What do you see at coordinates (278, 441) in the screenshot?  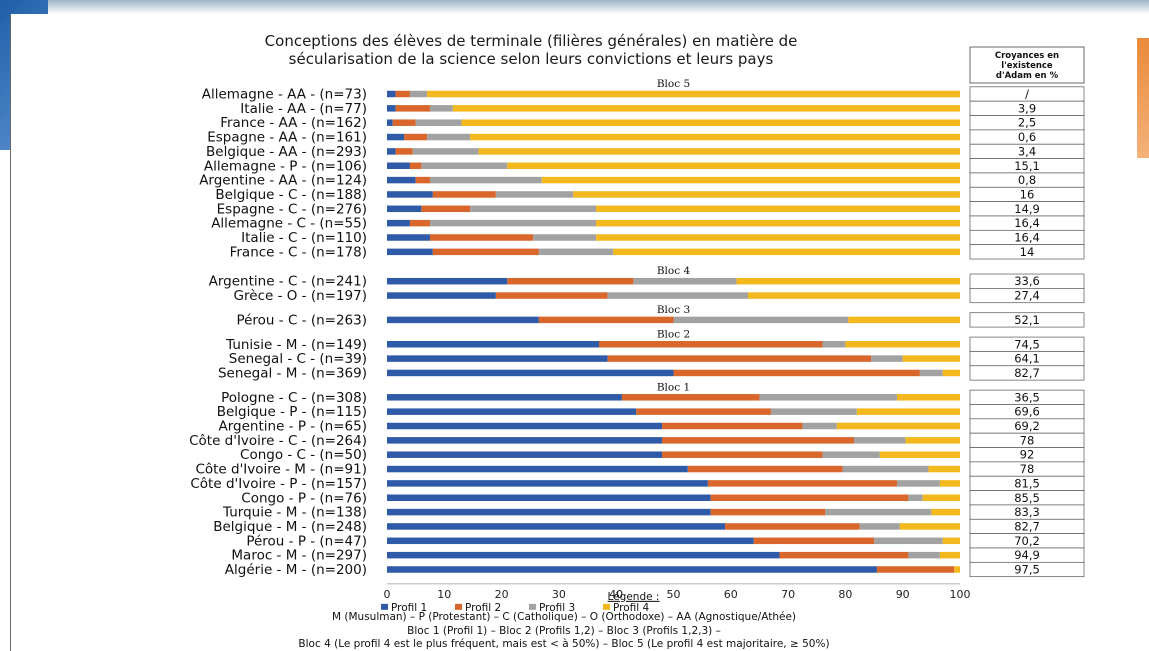 I see `row-label: Côte d'Ivoire - C - (n=264)` at bounding box center [278, 441].